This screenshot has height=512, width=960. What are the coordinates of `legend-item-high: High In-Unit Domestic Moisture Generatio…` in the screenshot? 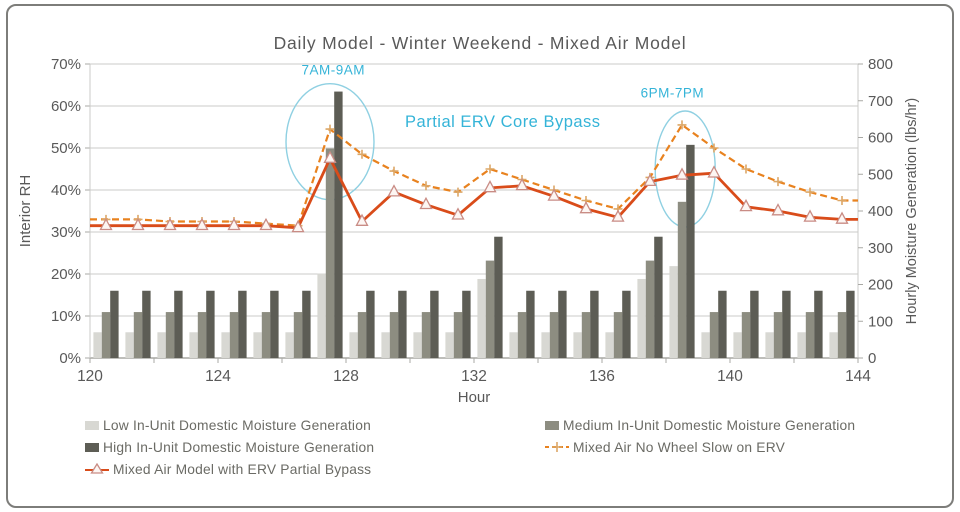 It's located at (229, 447).